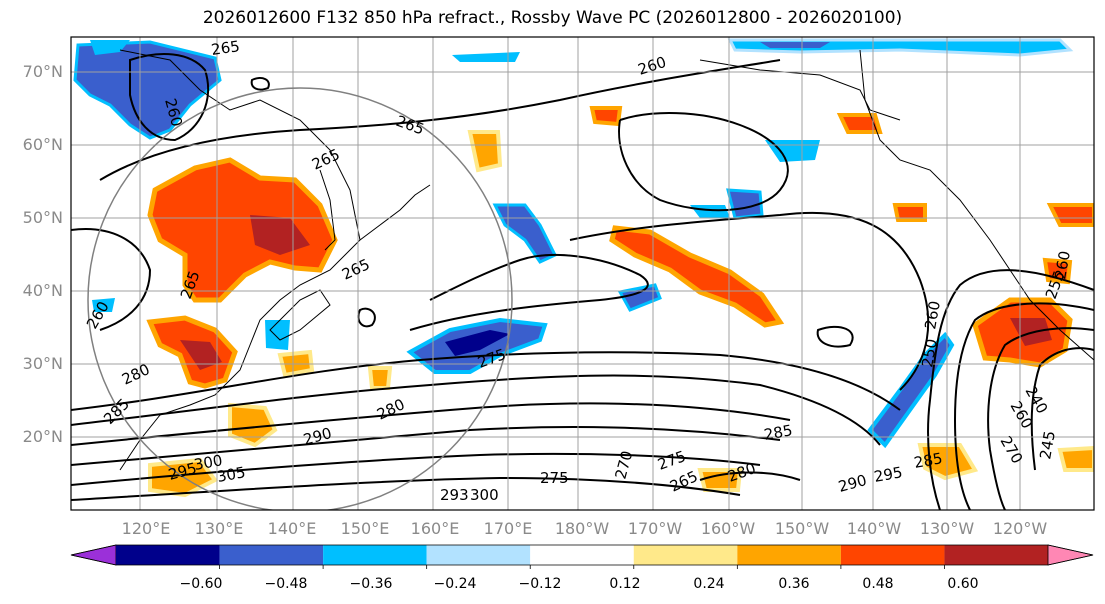 This screenshot has height=604, width=1105. What do you see at coordinates (42, 363) in the screenshot?
I see `lat-label-30n: 30°N` at bounding box center [42, 363].